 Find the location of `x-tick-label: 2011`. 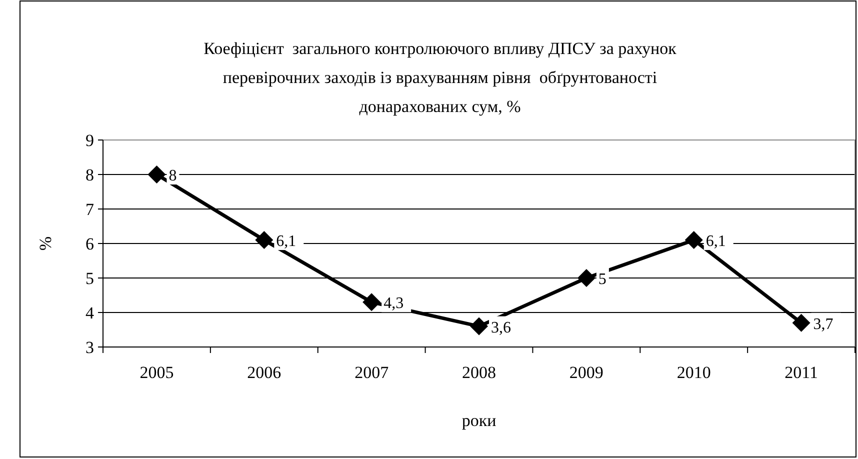

x-tick-label: 2011 is located at coordinates (801, 372).